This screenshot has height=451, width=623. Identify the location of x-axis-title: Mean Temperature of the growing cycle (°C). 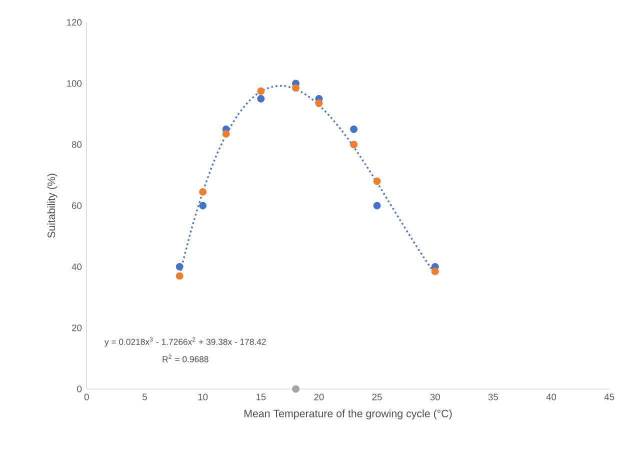
(348, 414).